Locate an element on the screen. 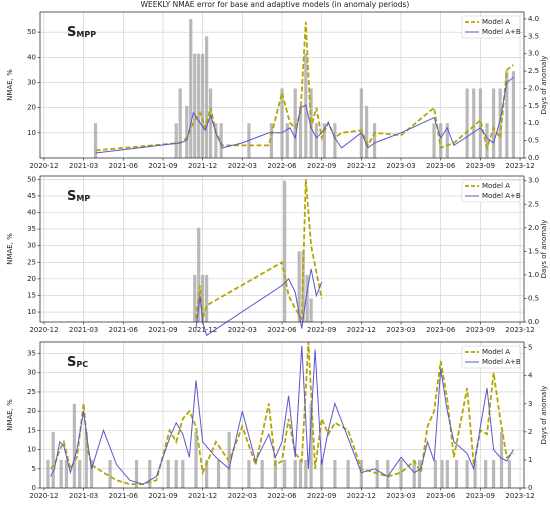 The width and height of the screenshot is (550, 506). panel-label: SPC is located at coordinates (77, 362).